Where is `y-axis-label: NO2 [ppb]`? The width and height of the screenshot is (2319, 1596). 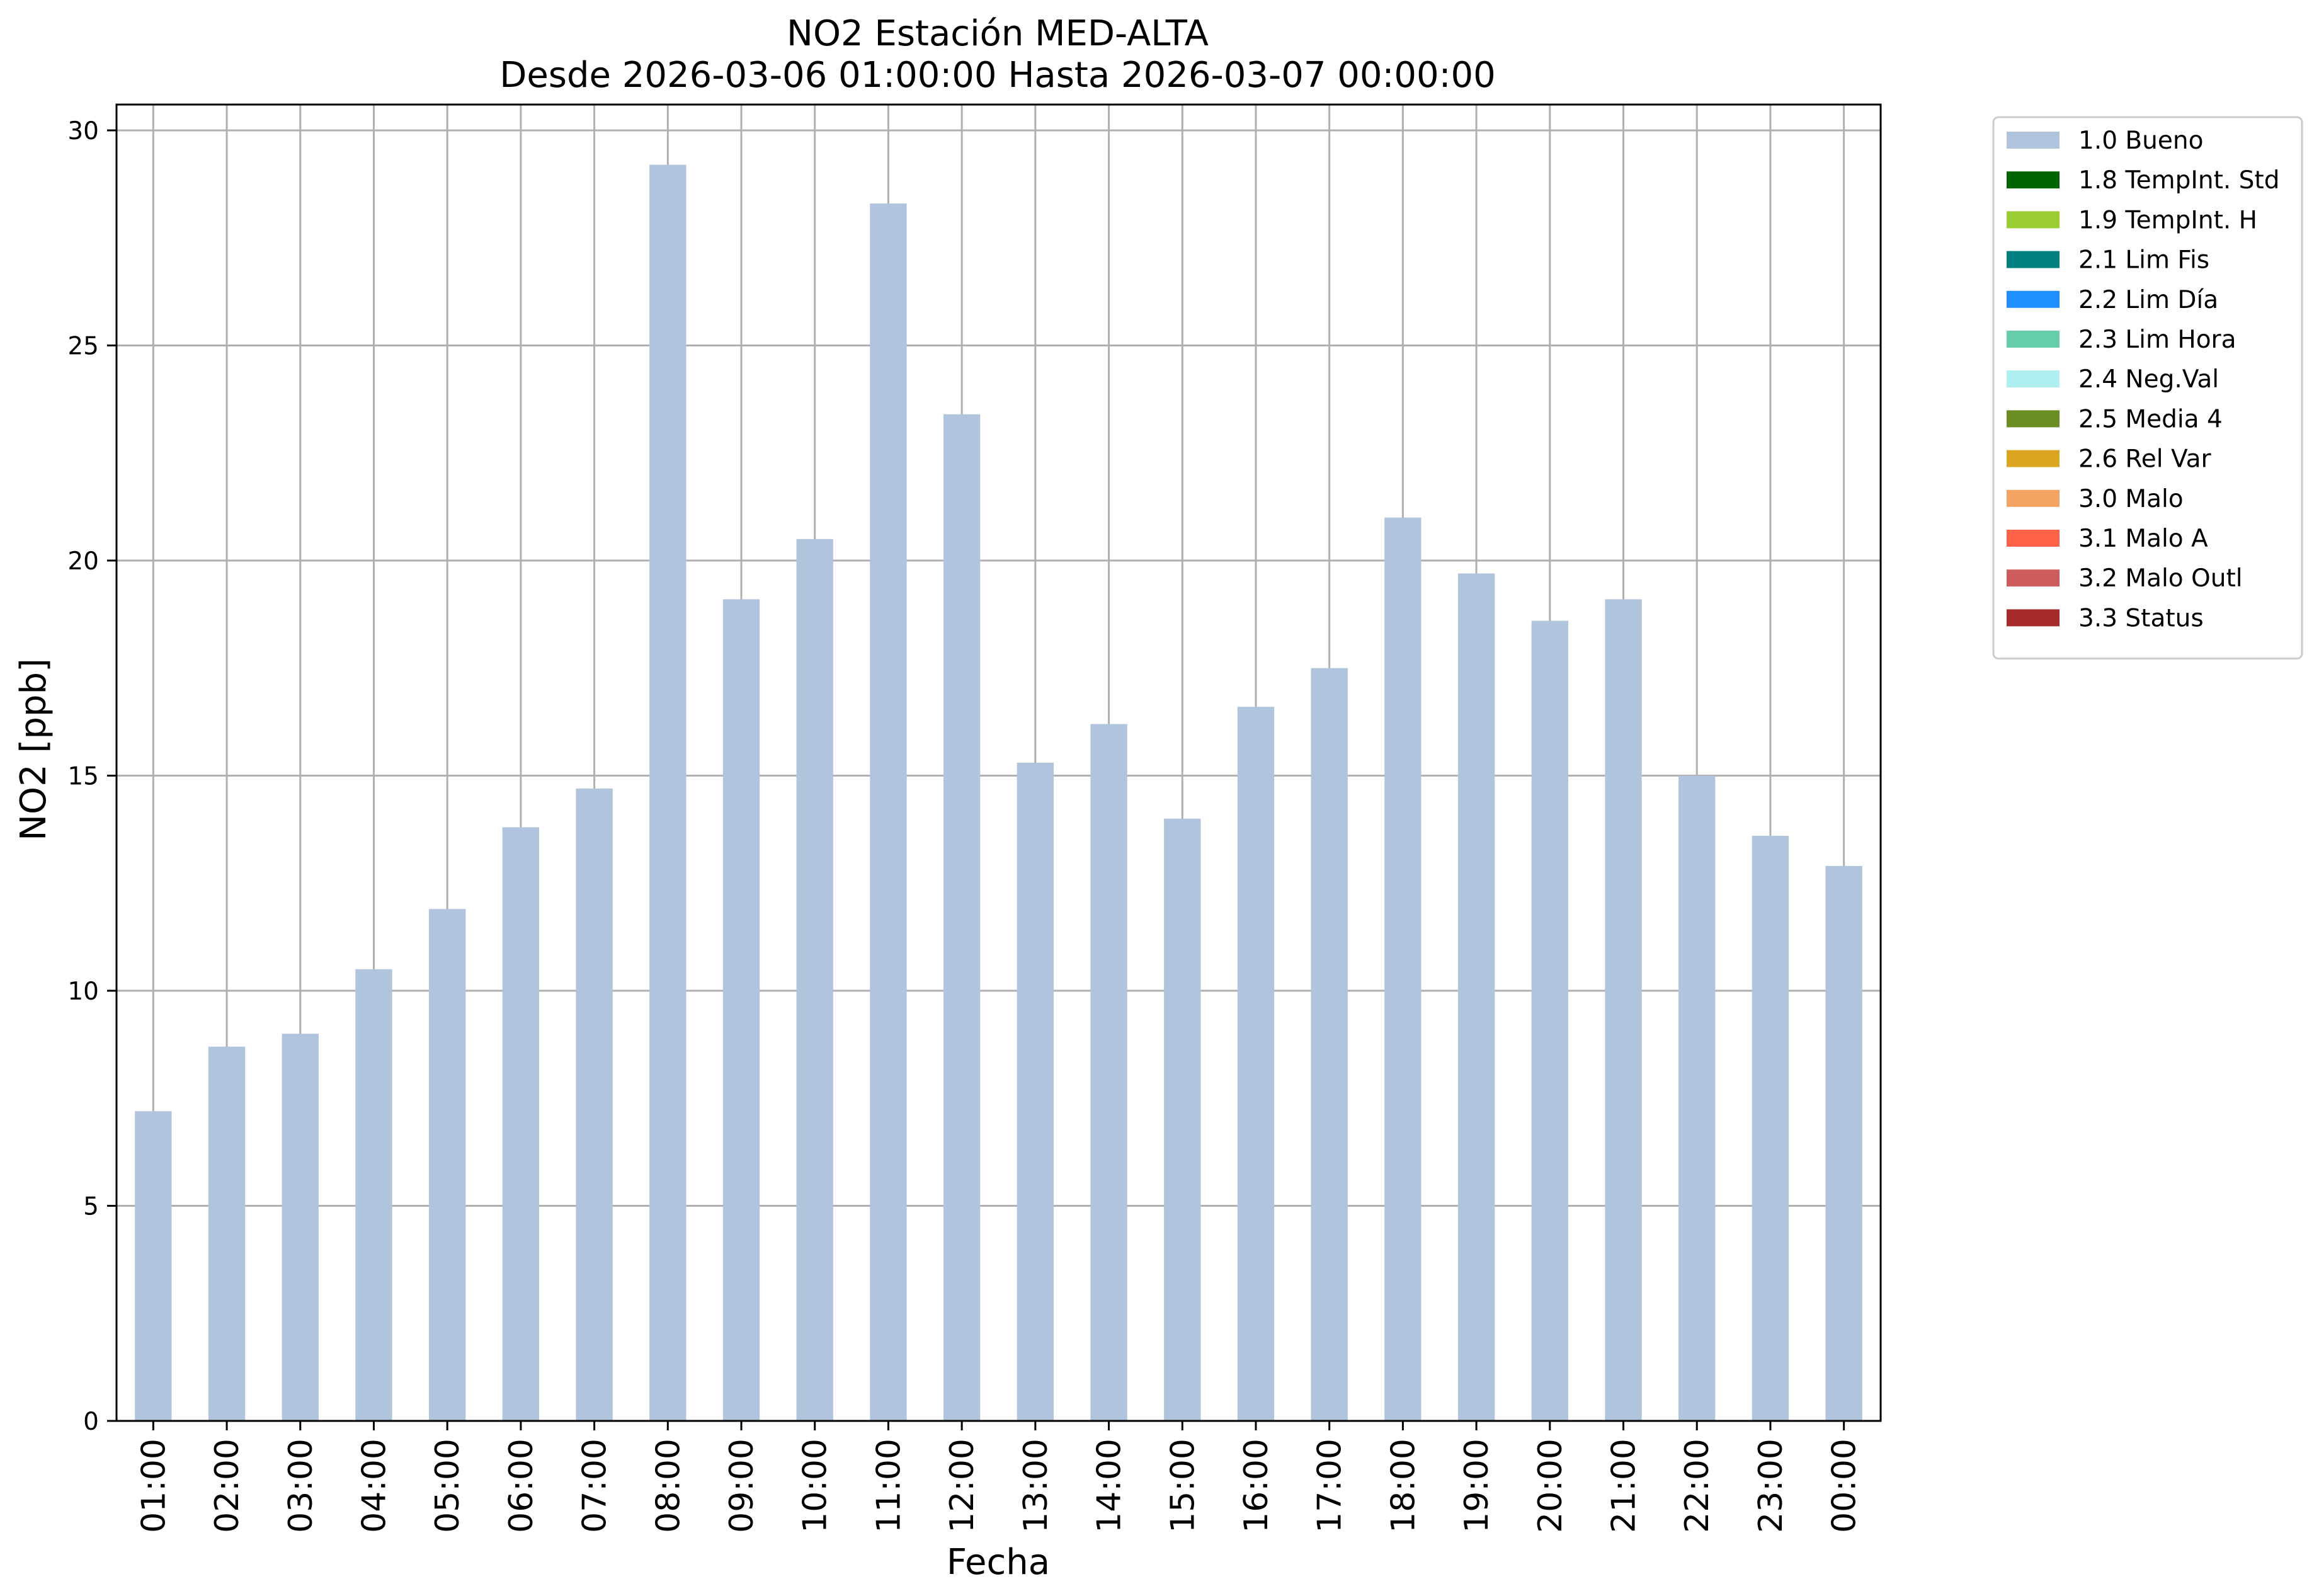
y-axis-label: NO2 [ppb] is located at coordinates (33, 749).